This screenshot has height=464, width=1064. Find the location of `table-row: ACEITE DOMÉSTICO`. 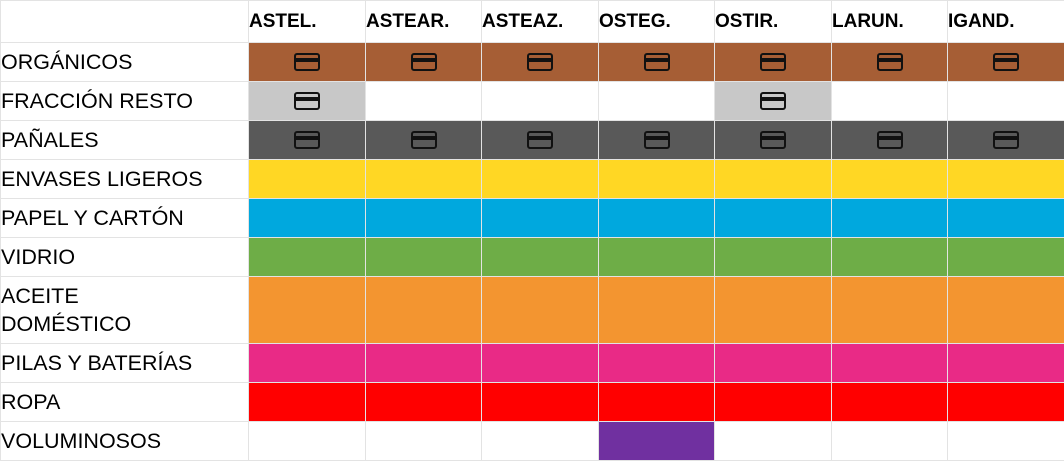

table-row: ACEITE DOMÉSTICO is located at coordinates (532, 310).